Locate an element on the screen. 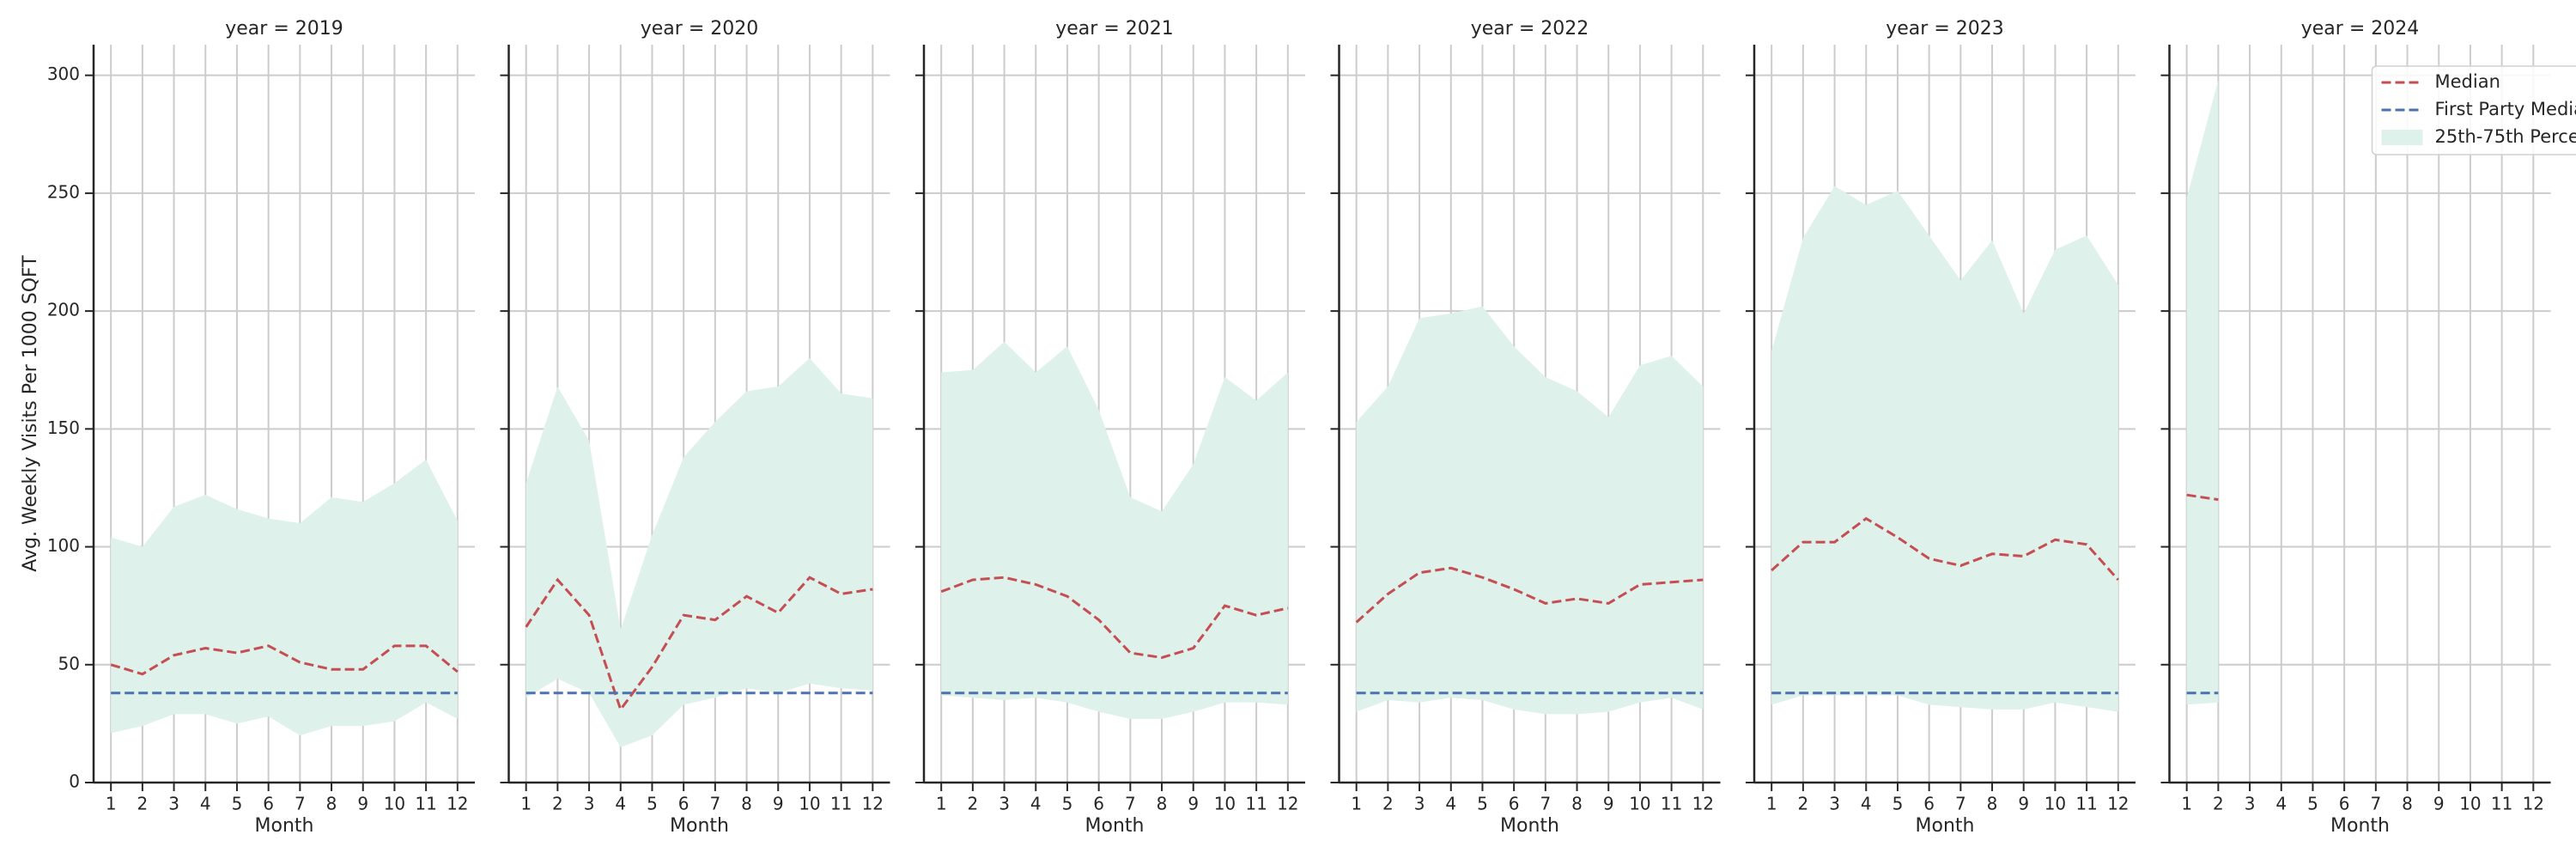 The image size is (2576, 859). legend-label: First Party Median is located at coordinates (2506, 109).